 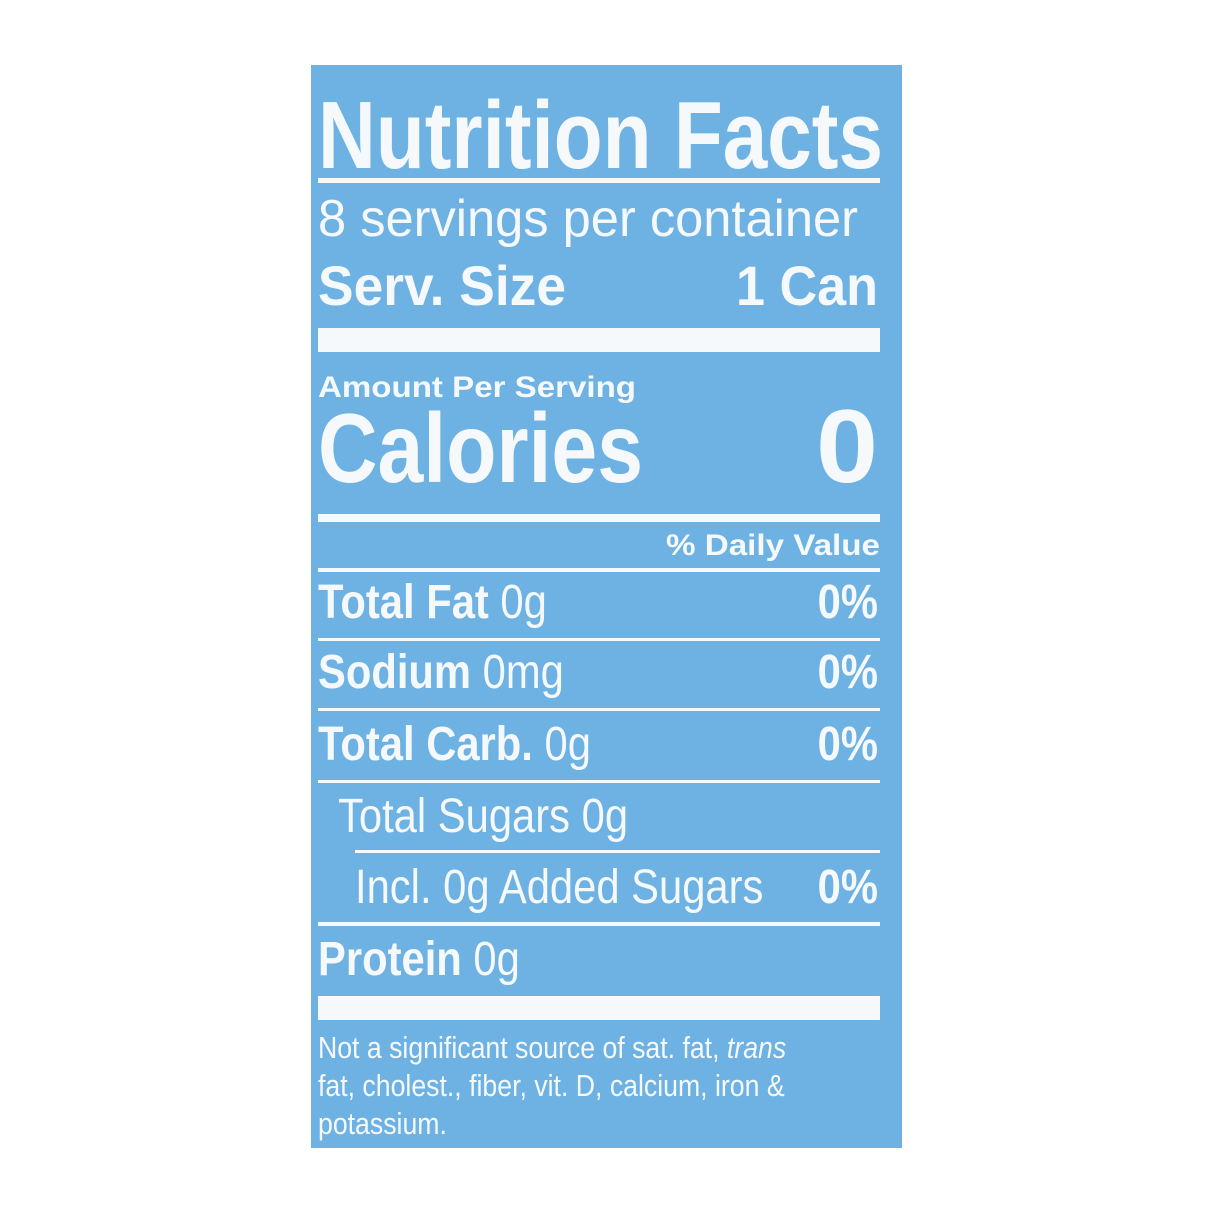 What do you see at coordinates (773, 545) in the screenshot?
I see `daily-value-header: % Daily Value` at bounding box center [773, 545].